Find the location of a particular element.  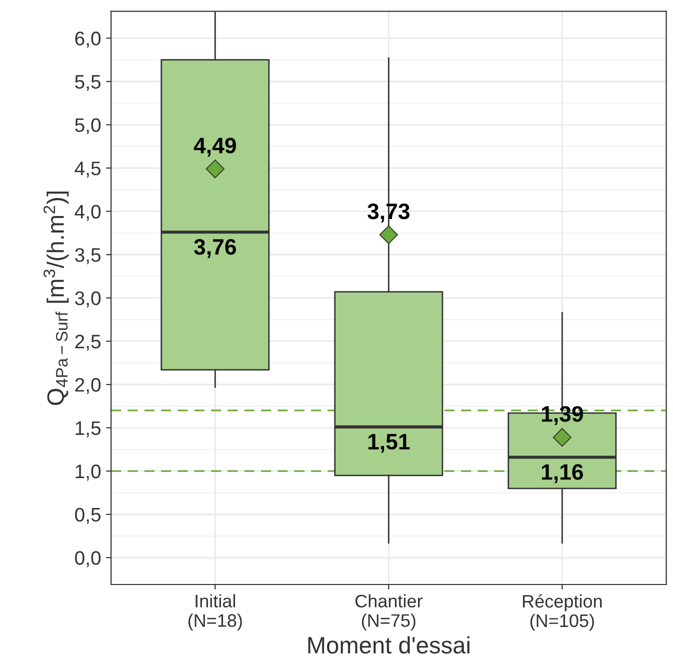

y-tick-label: 2,0 is located at coordinates (88, 386).